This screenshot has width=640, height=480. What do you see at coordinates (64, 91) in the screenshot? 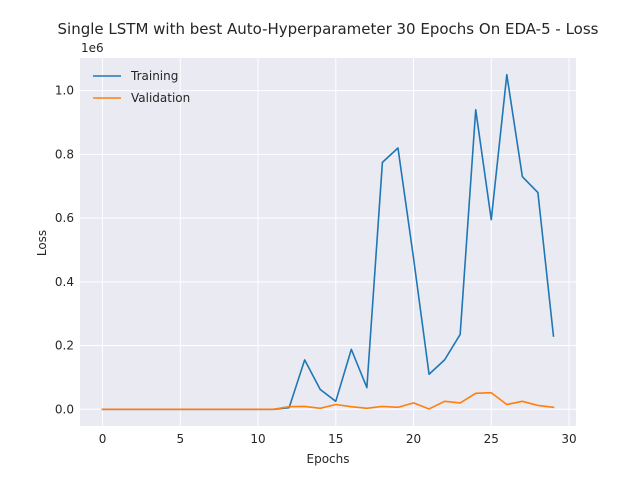
I see `y-tick-label: 1.0` at bounding box center [64, 91].